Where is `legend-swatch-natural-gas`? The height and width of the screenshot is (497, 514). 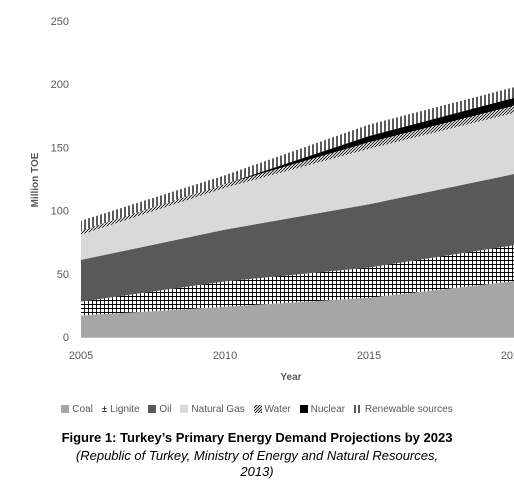 legend-swatch-natural-gas is located at coordinates (184, 409).